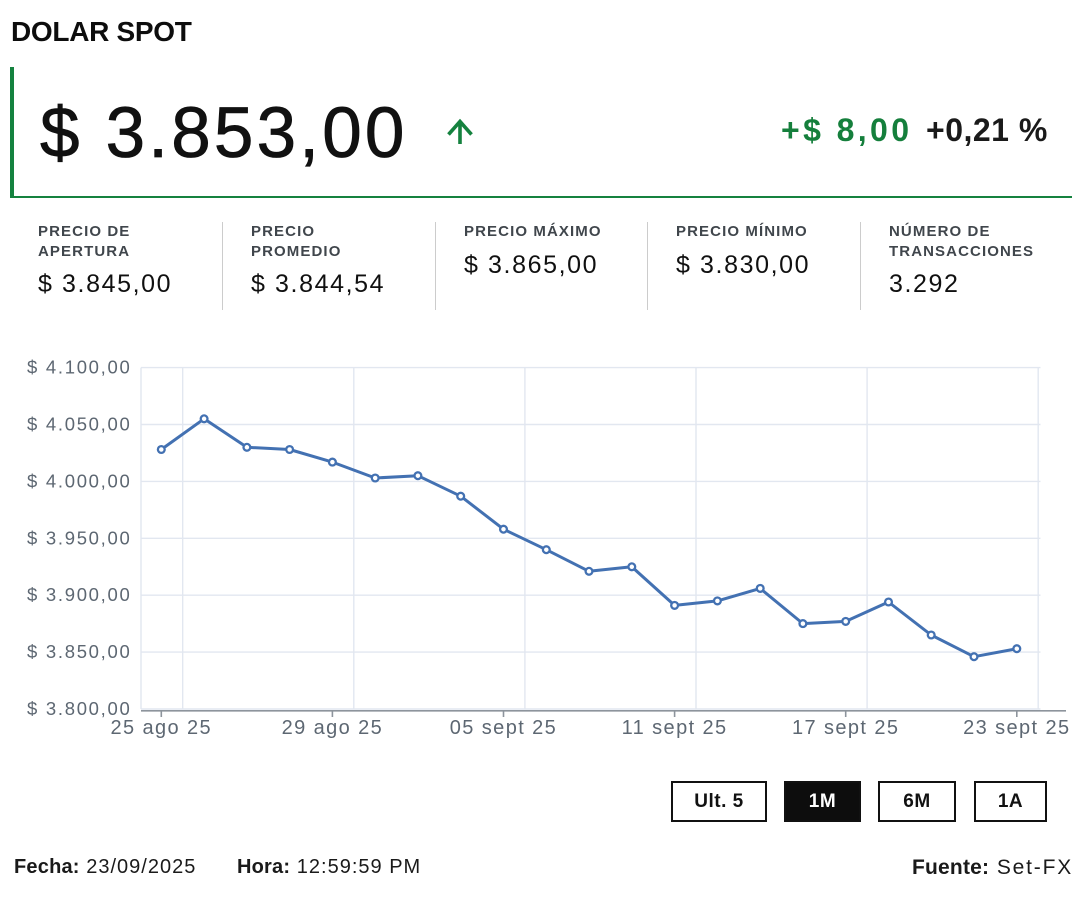  Describe the element at coordinates (79, 367) in the screenshot. I see `svg-text: $ 4.100,00` at that location.